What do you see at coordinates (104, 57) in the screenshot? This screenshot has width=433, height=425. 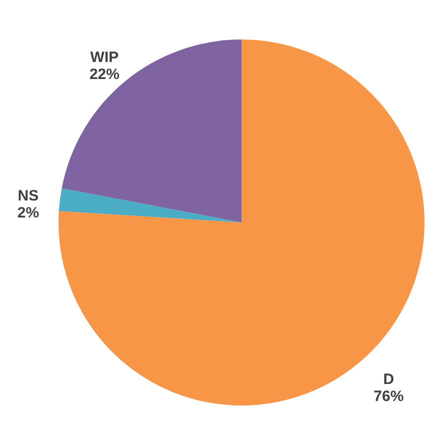 I see `slice-label: WIP` at bounding box center [104, 57].